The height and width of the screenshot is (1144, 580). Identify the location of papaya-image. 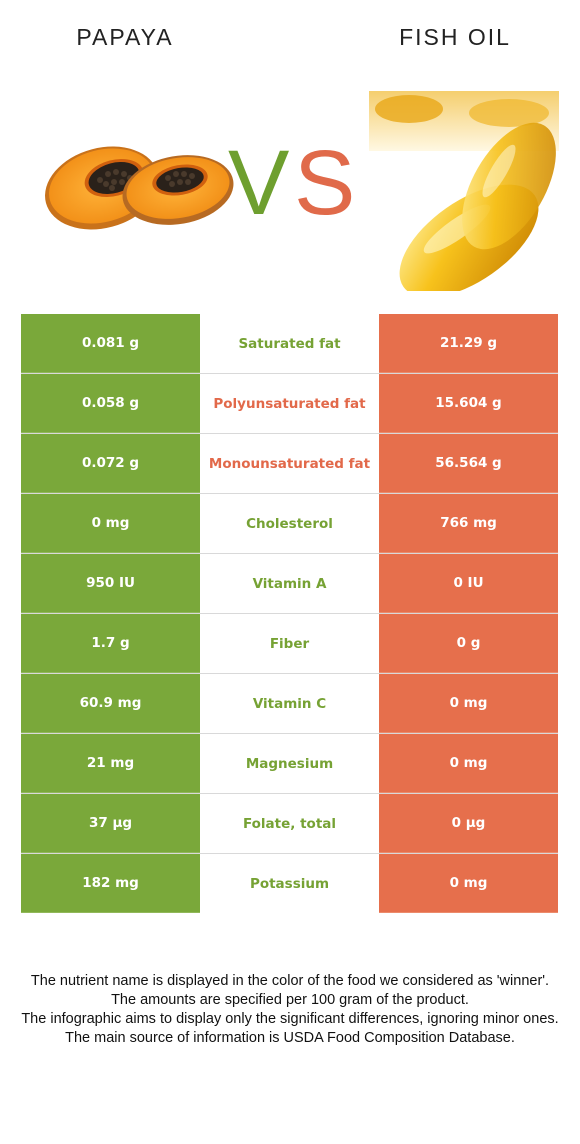
(139, 188).